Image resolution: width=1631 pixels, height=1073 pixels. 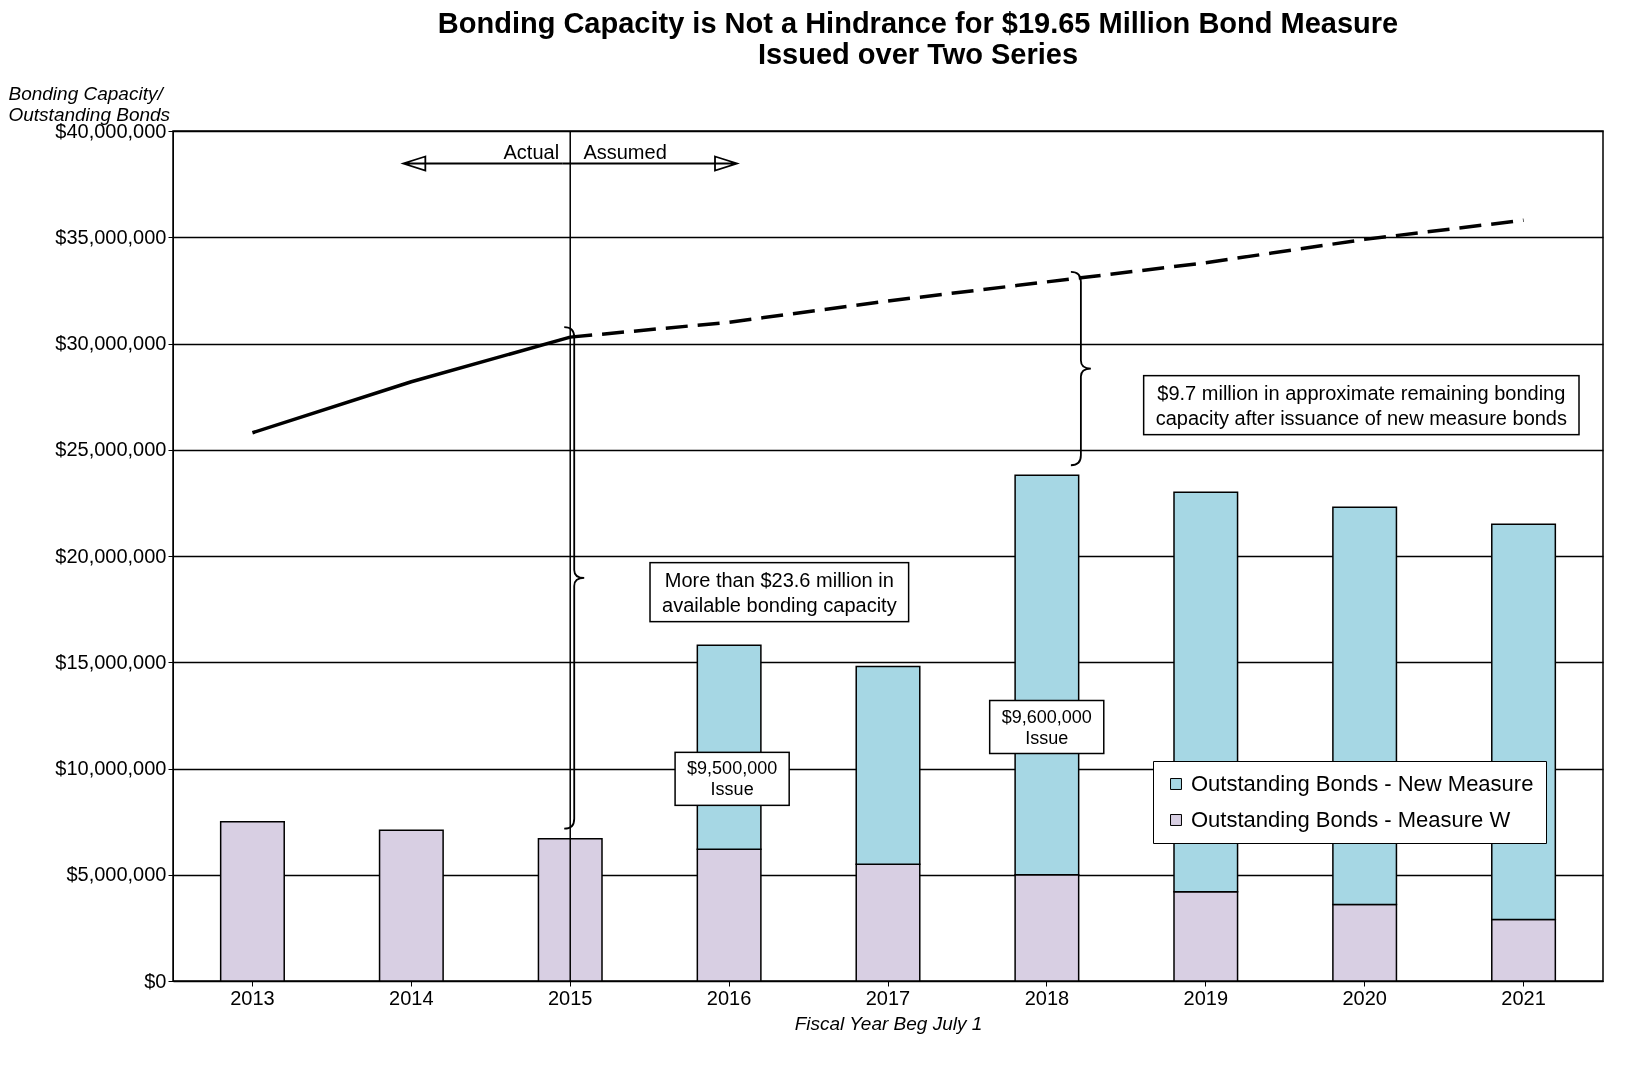 What do you see at coordinates (625, 152) in the screenshot?
I see `annotation: Assumed` at bounding box center [625, 152].